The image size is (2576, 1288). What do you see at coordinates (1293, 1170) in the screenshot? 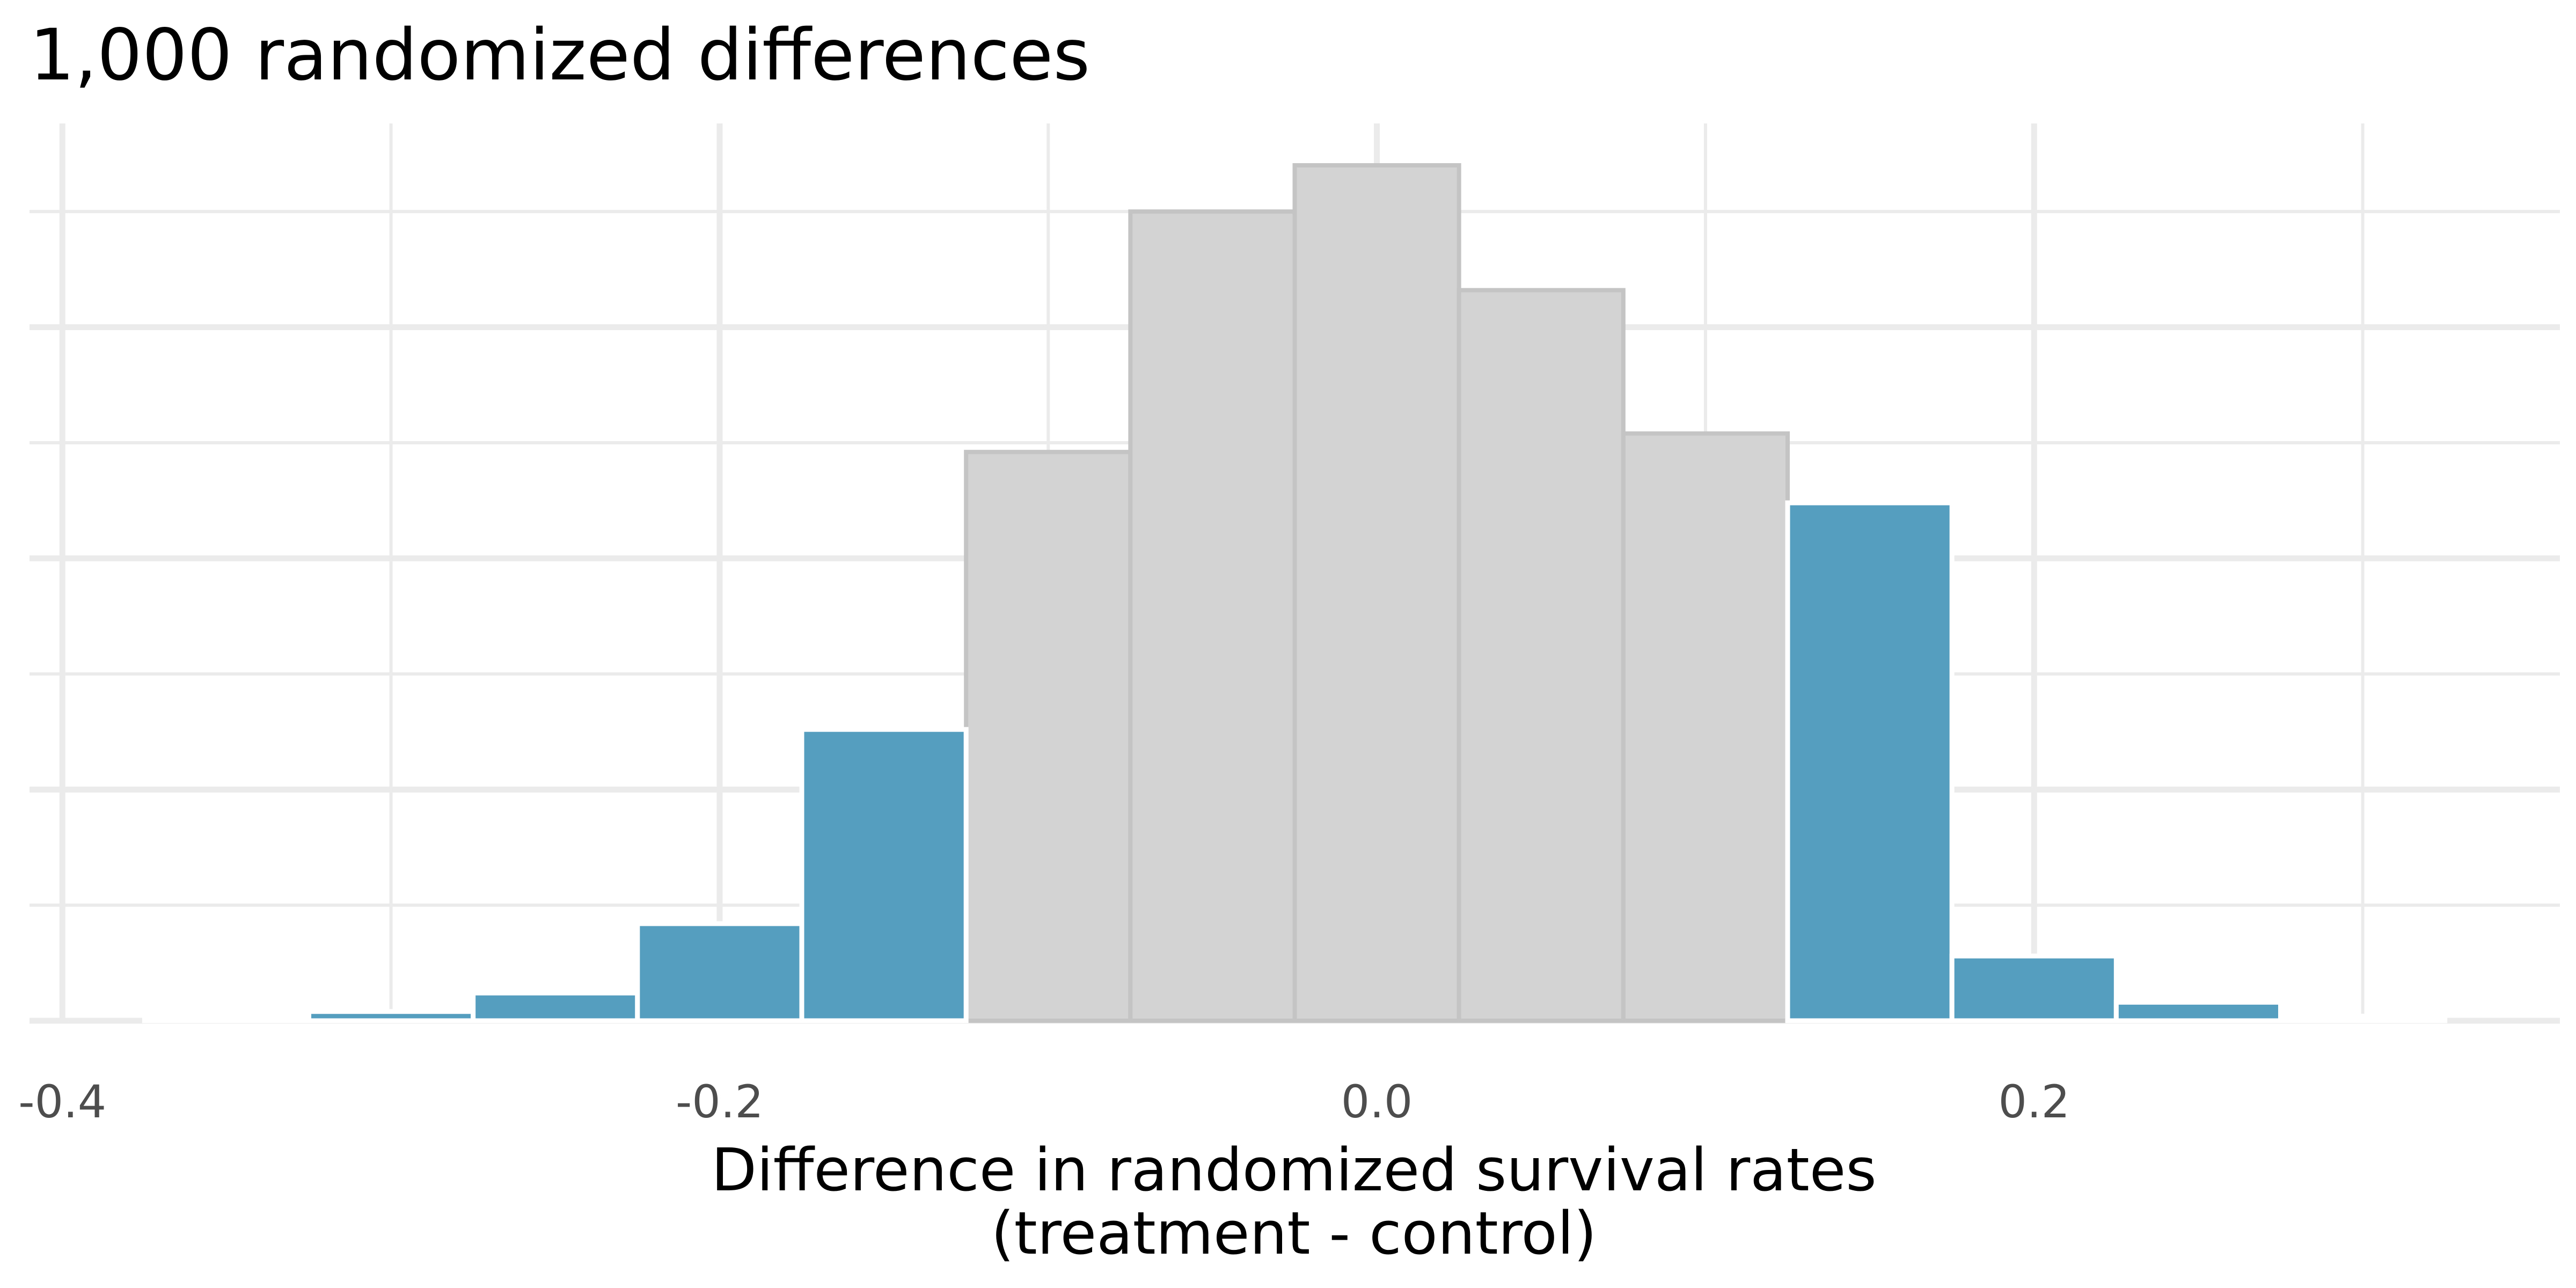
I see `x-axis-title: Difference in randomized survival rates` at bounding box center [1293, 1170].